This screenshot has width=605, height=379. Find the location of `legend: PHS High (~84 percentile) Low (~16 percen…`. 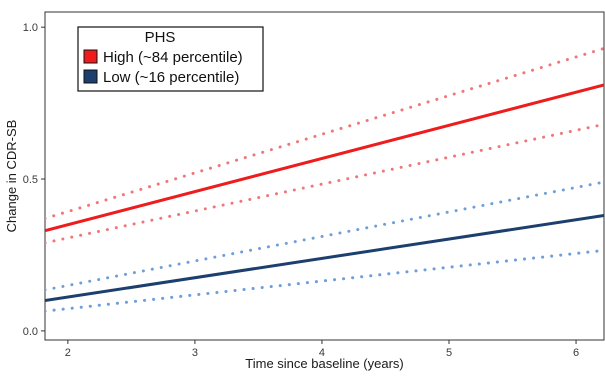

legend: PHS High (~84 percentile) Low (~16 percen… is located at coordinates (170, 59).